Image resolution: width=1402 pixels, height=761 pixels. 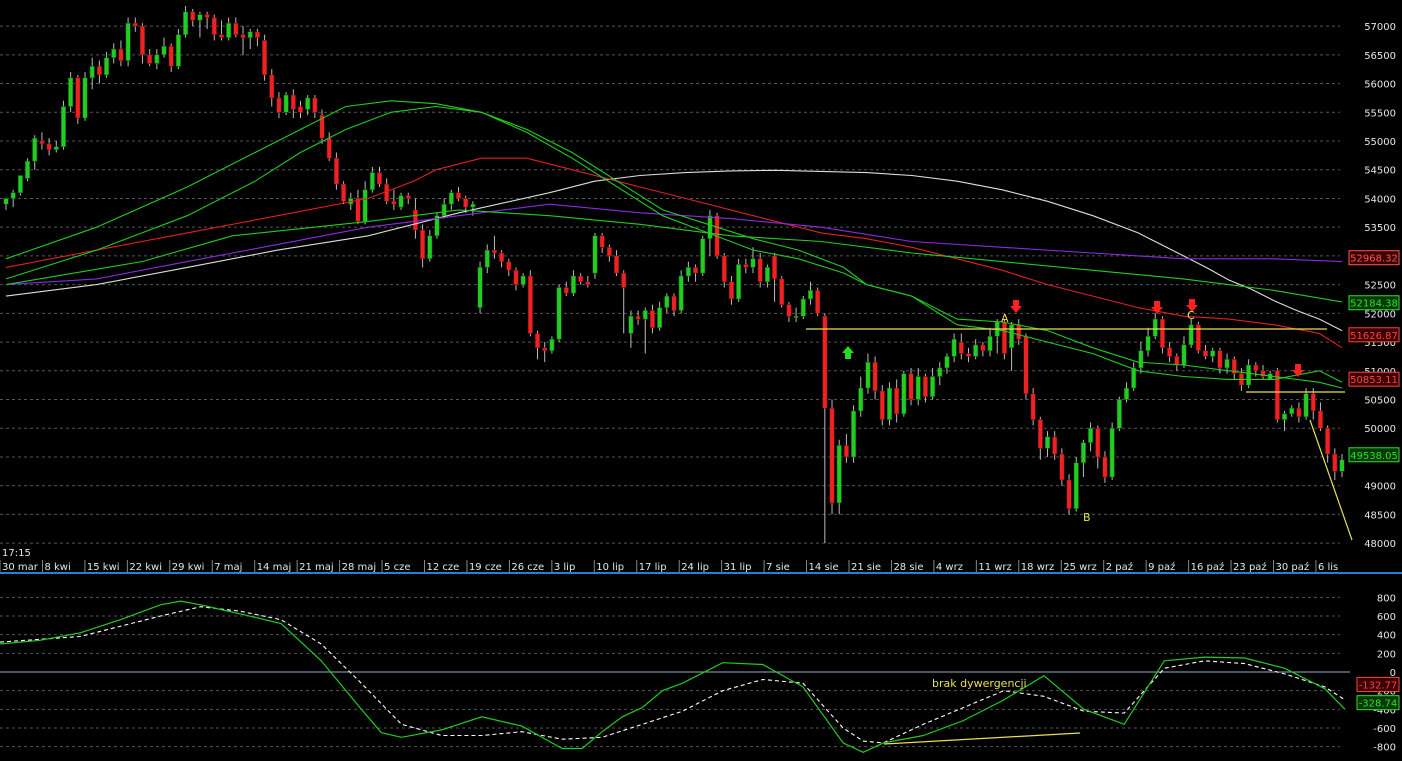 I want to click on oscillator-tick-label: -200, so click(x=1384, y=692).